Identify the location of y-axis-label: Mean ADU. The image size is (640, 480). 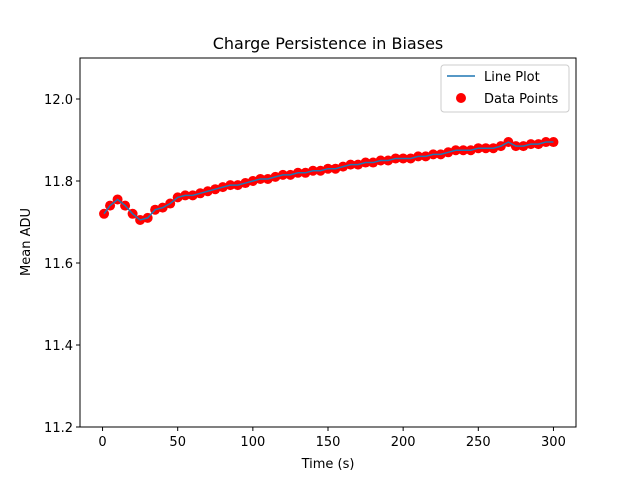
(26, 242).